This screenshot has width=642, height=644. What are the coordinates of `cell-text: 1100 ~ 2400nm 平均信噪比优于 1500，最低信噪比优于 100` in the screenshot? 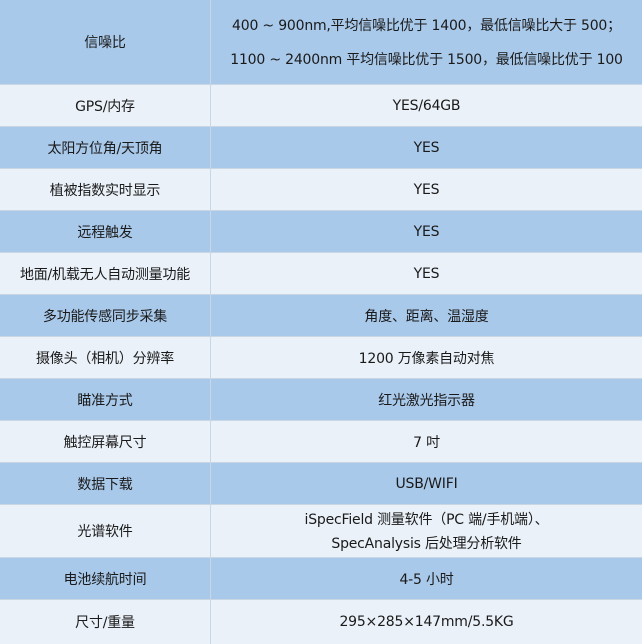 It's located at (426, 60).